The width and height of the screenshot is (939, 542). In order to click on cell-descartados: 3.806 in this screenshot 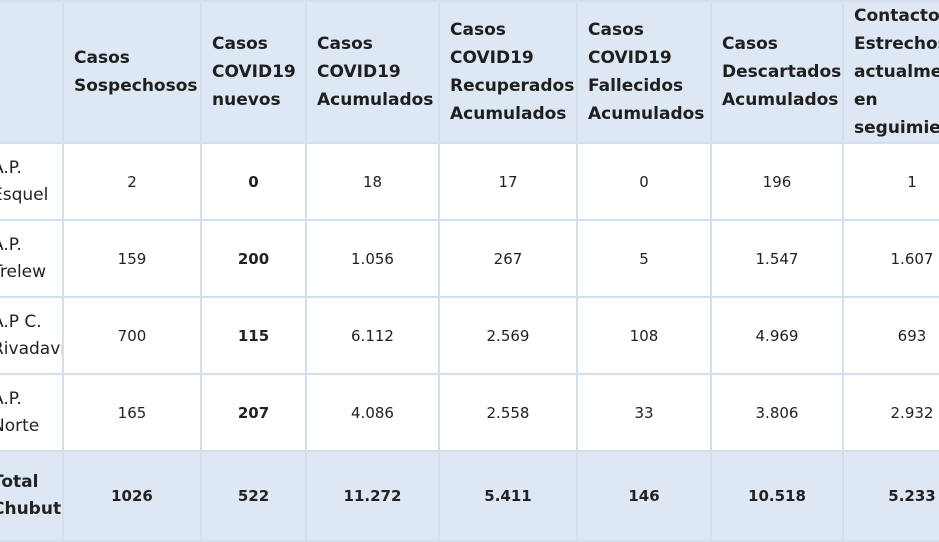, I will do `click(777, 412)`.